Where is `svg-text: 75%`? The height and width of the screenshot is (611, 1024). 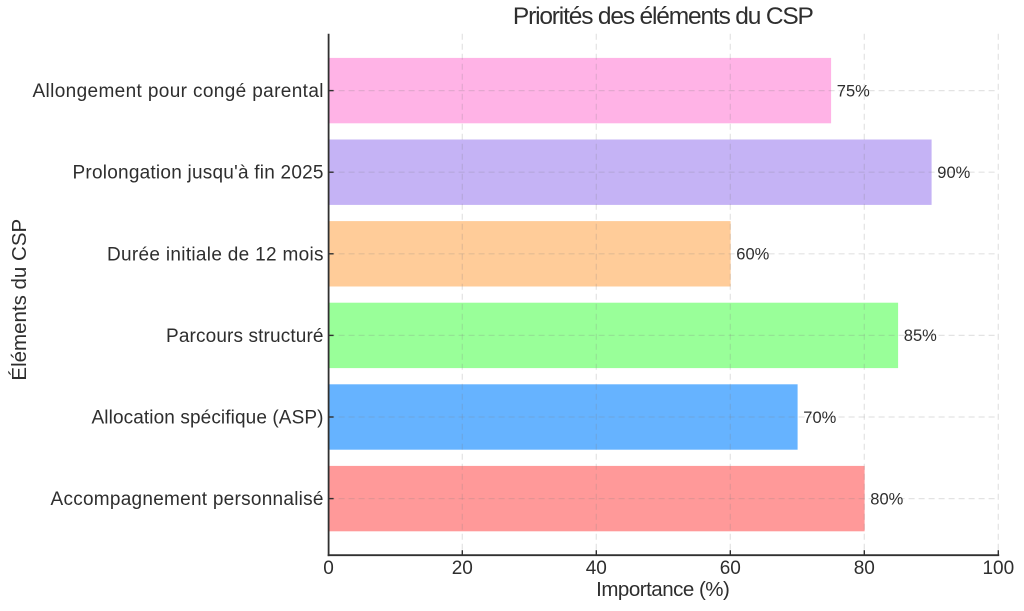
svg-text: 75% is located at coordinates (853, 91).